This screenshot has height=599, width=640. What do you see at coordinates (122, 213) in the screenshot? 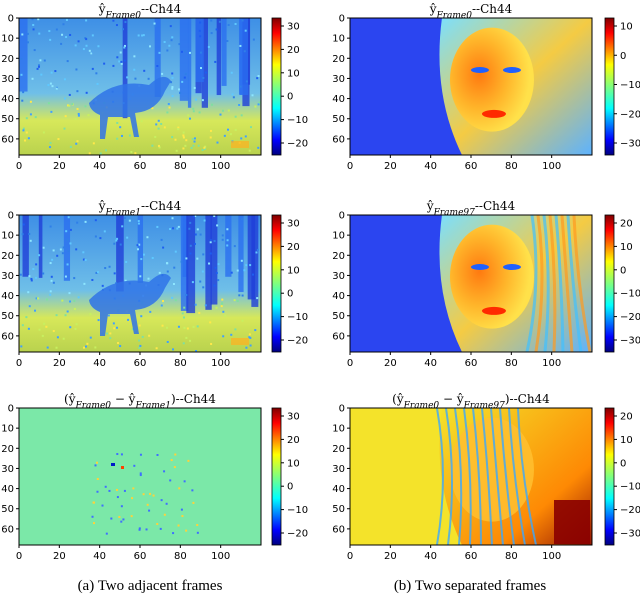
I see `panel-title-part: Frame1` at bounding box center [122, 213].